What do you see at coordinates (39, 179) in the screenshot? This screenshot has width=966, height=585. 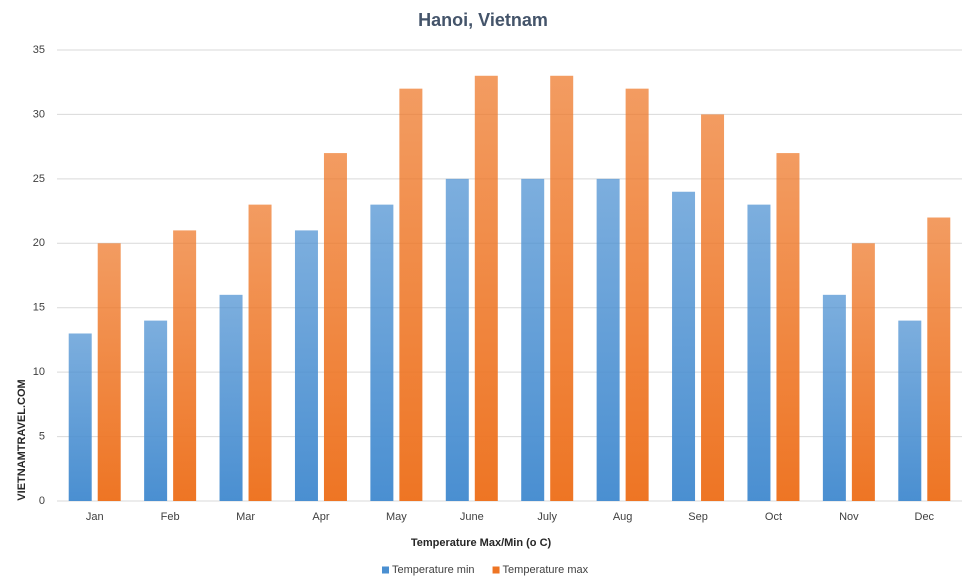 I see `y-tick-label: 25` at bounding box center [39, 179].